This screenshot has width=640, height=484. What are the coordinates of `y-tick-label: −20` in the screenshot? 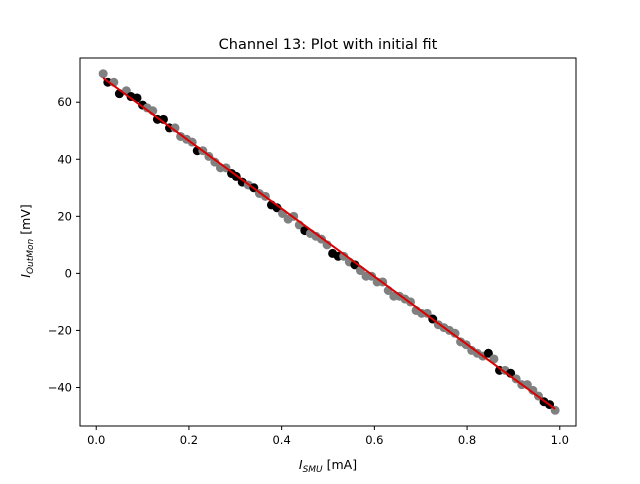 It's located at (60, 330).